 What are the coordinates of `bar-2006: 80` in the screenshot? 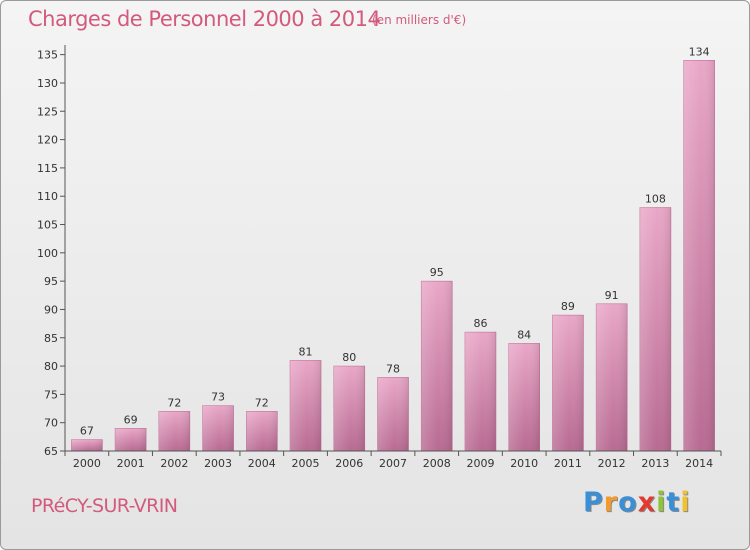 It's located at (349, 401).